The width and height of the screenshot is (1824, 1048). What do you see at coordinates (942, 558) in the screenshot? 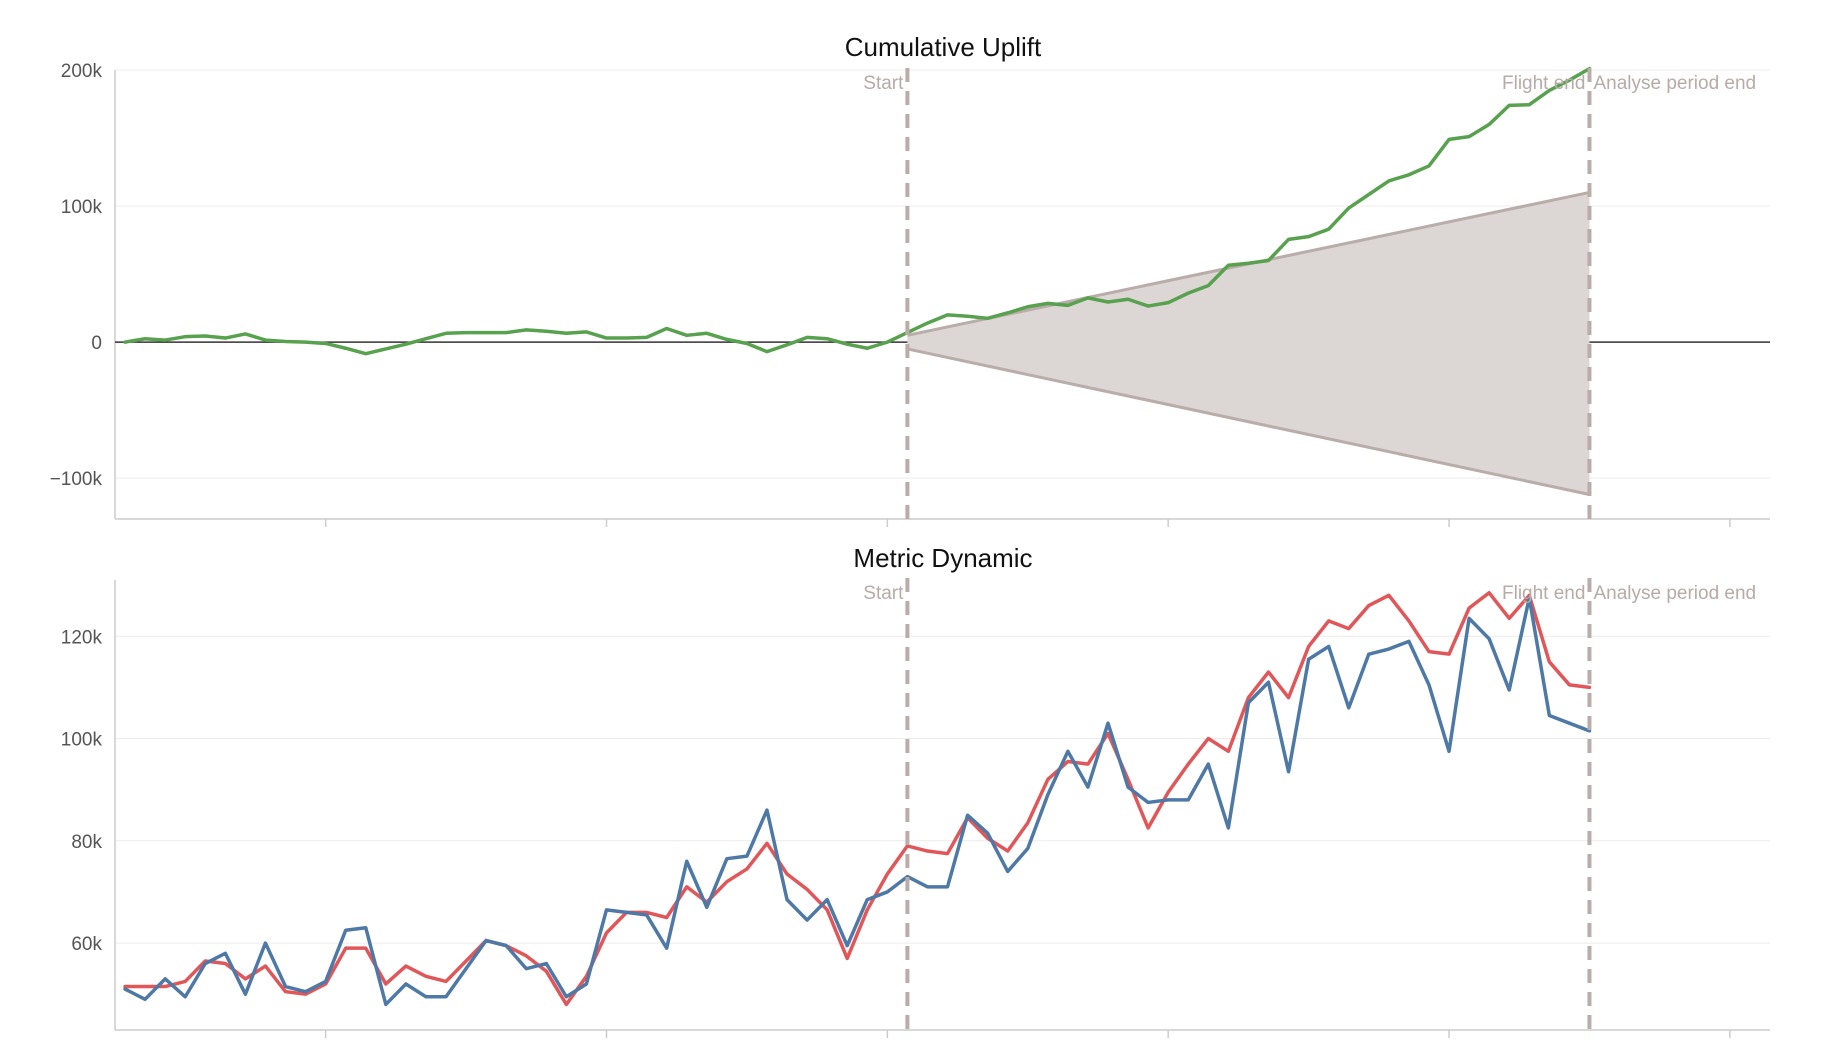
I see `chart-title: Metric Dynamic` at bounding box center [942, 558].